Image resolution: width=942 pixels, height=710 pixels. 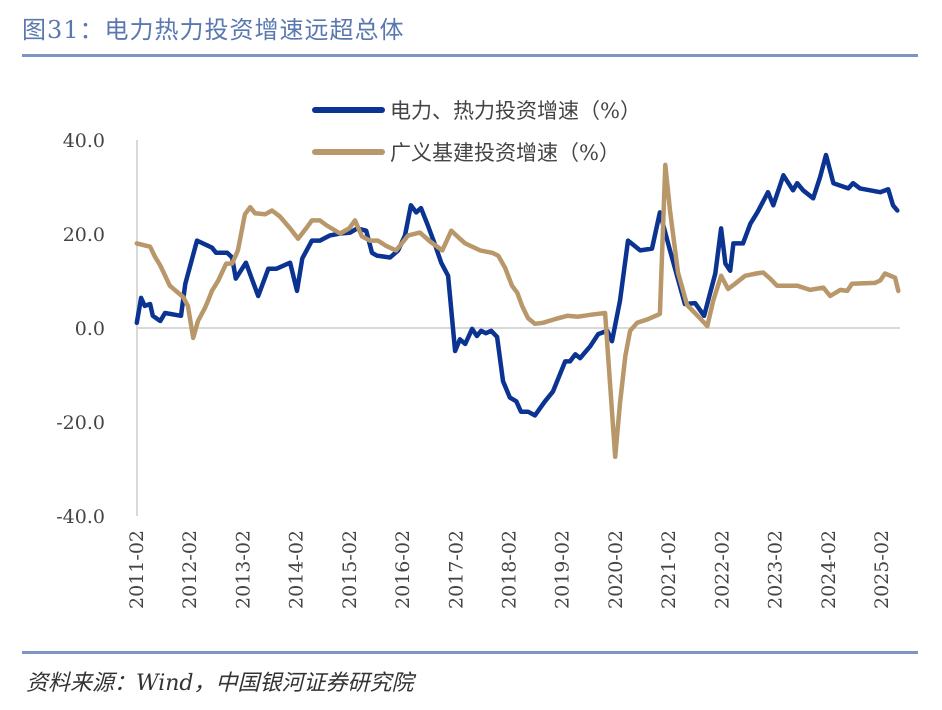 What do you see at coordinates (829, 569) in the screenshot?
I see `x-tick-label: 2024-02` at bounding box center [829, 569].